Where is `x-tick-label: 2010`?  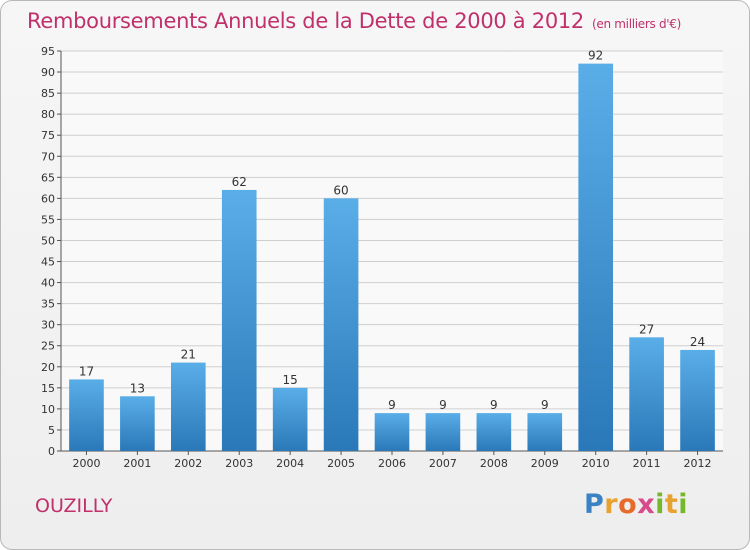
x-tick-label: 2010 is located at coordinates (596, 463).